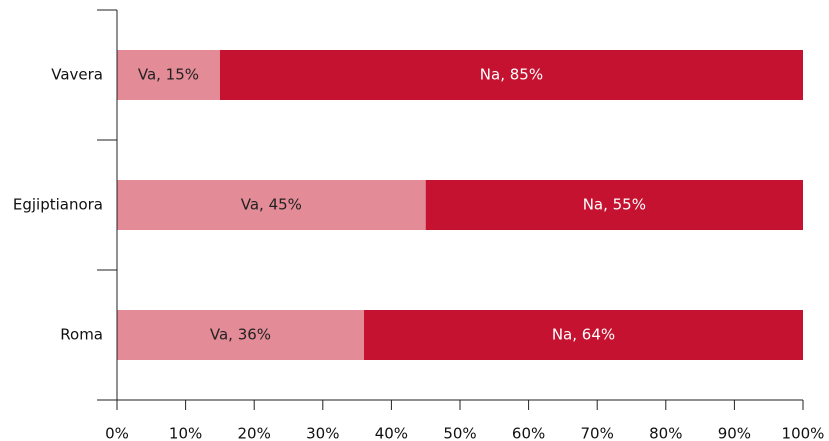 The image size is (829, 441). Describe the element at coordinates (58, 205) in the screenshot. I see `y-tick-label: Egjiptianora` at that location.